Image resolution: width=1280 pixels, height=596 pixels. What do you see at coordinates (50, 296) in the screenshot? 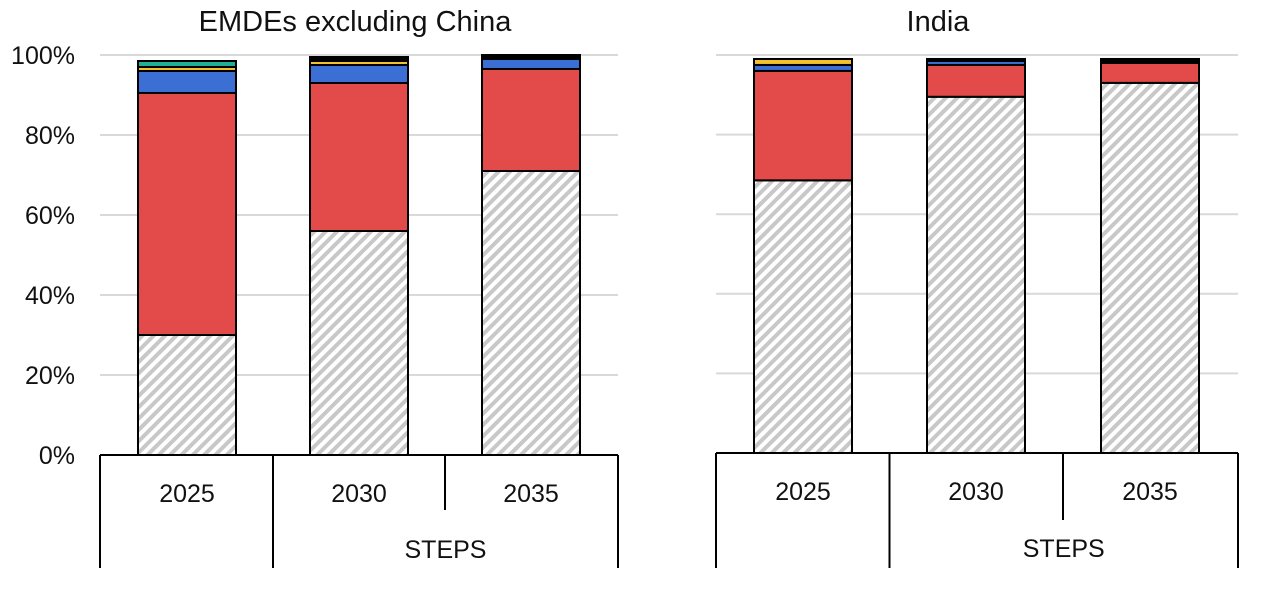
I see `y-tick-label: 40%` at bounding box center [50, 296].